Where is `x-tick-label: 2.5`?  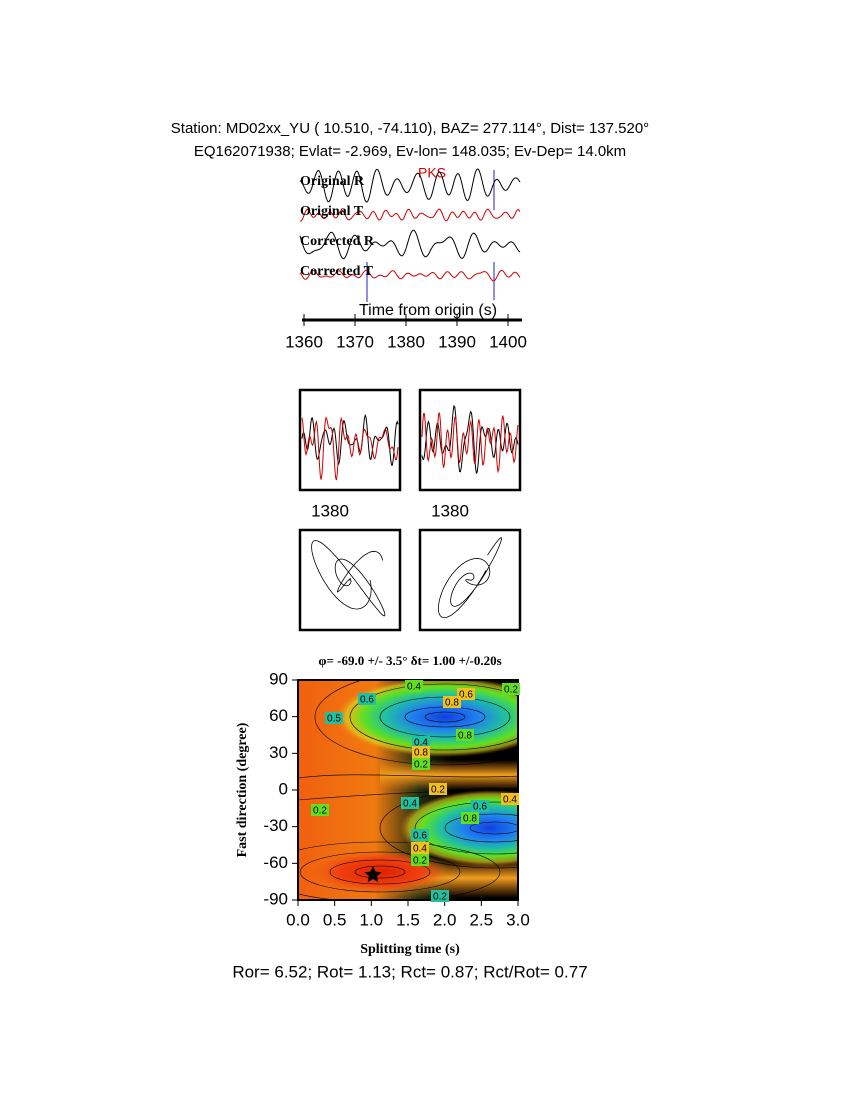
x-tick-label: 2.5 is located at coordinates (482, 919).